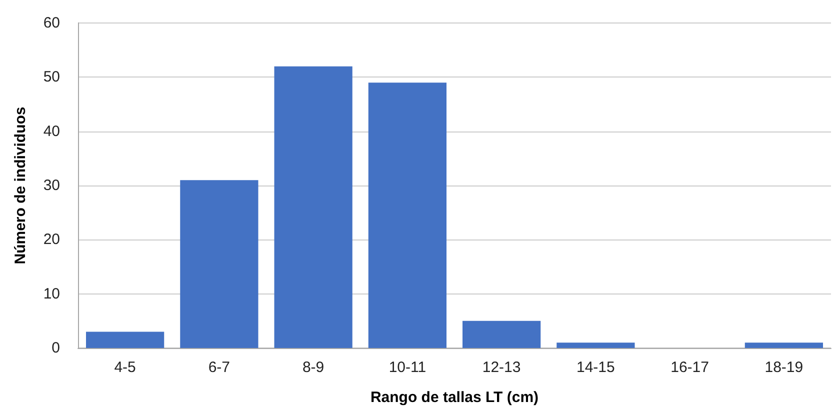 This screenshot has width=833, height=414. Describe the element at coordinates (56, 348) in the screenshot. I see `y-tick-label: 0` at that location.